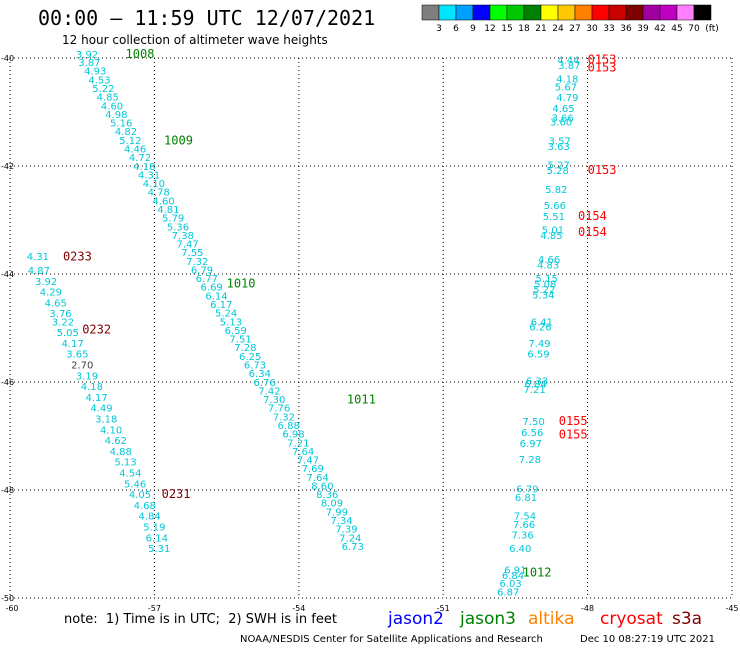  What do you see at coordinates (643, 29) in the screenshot?
I see `colorbar-label: 39` at bounding box center [643, 29].